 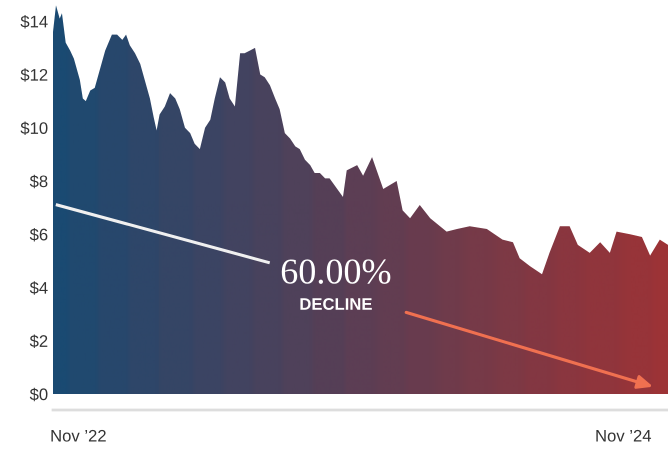 I want to click on annotation: DECLINE, so click(x=336, y=304).